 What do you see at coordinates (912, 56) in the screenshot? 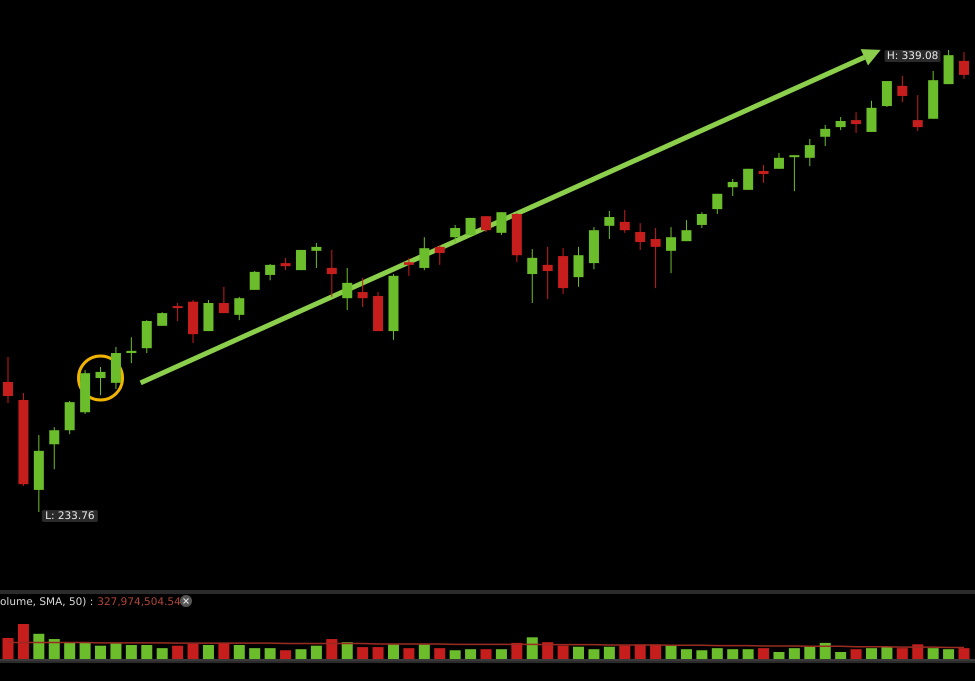
I see `annotation: H: 339.08` at bounding box center [912, 56].